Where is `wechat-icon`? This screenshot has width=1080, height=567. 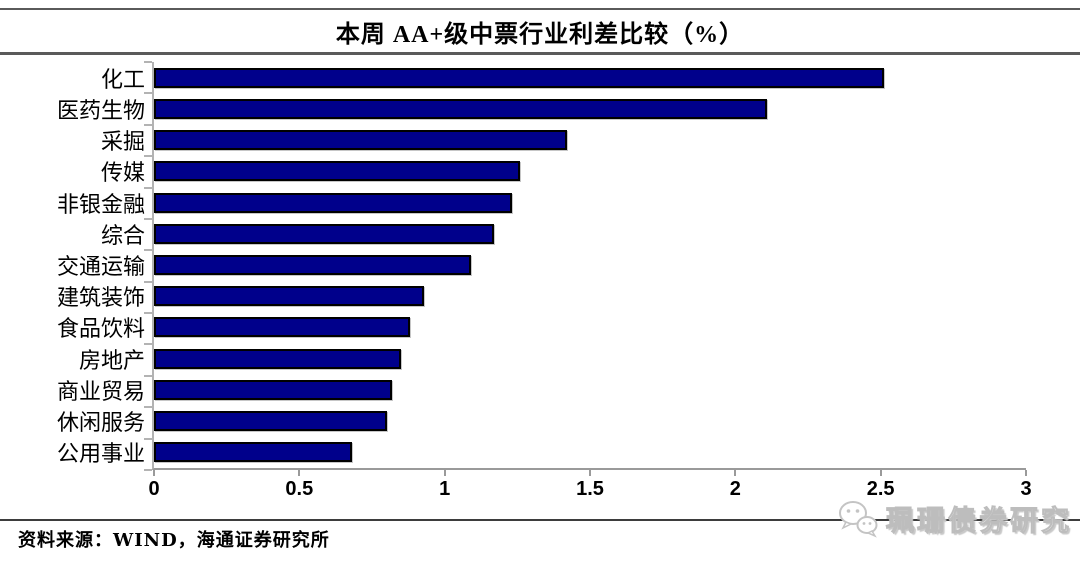
wechat-icon is located at coordinates (858, 519).